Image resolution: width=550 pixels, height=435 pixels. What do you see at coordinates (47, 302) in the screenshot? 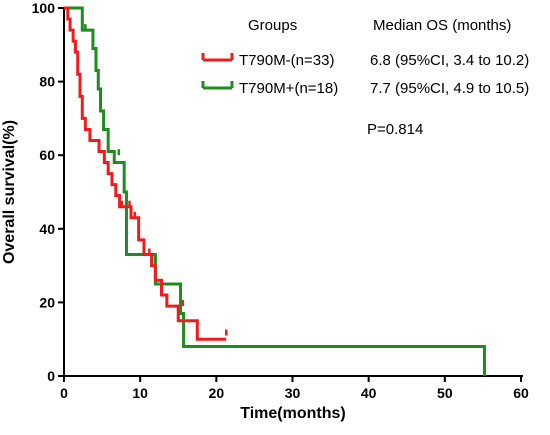
I see `y-tick-label: 20` at bounding box center [47, 302].